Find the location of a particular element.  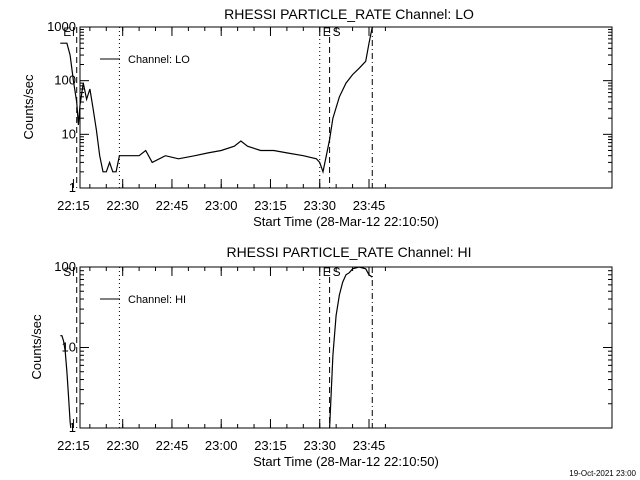

chart-1-ytick-label: 1 is located at coordinates (72, 187).